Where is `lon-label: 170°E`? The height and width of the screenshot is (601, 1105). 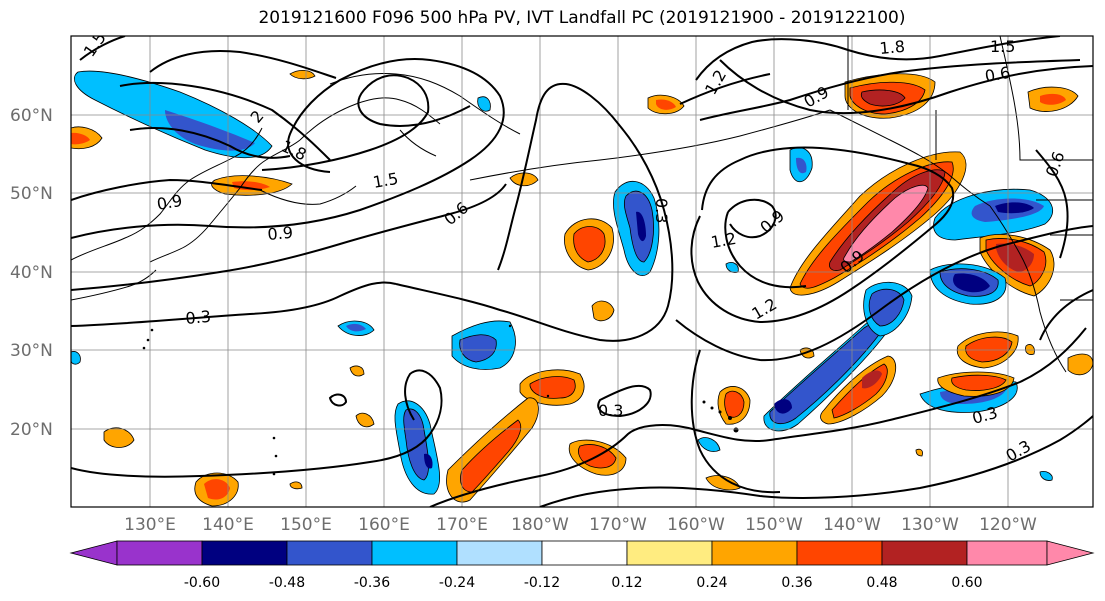 lon-label: 170°E is located at coordinates (462, 525).